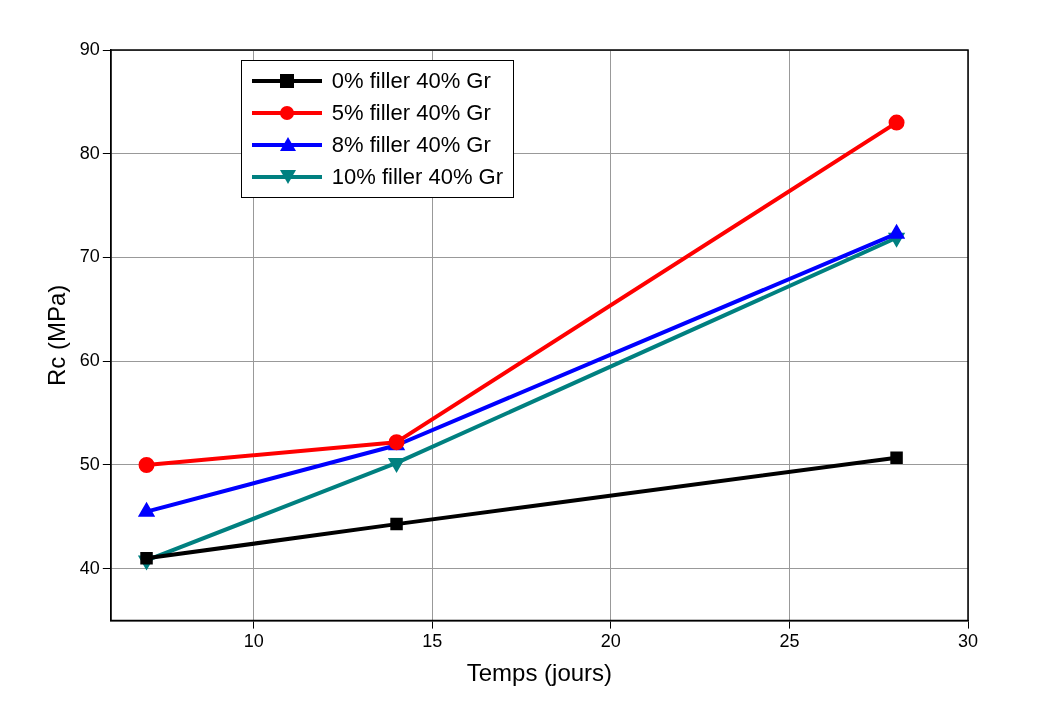 This screenshot has width=1058, height=713. Describe the element at coordinates (417, 177) in the screenshot. I see `legend-label: 10% filler 40% Gr` at that location.